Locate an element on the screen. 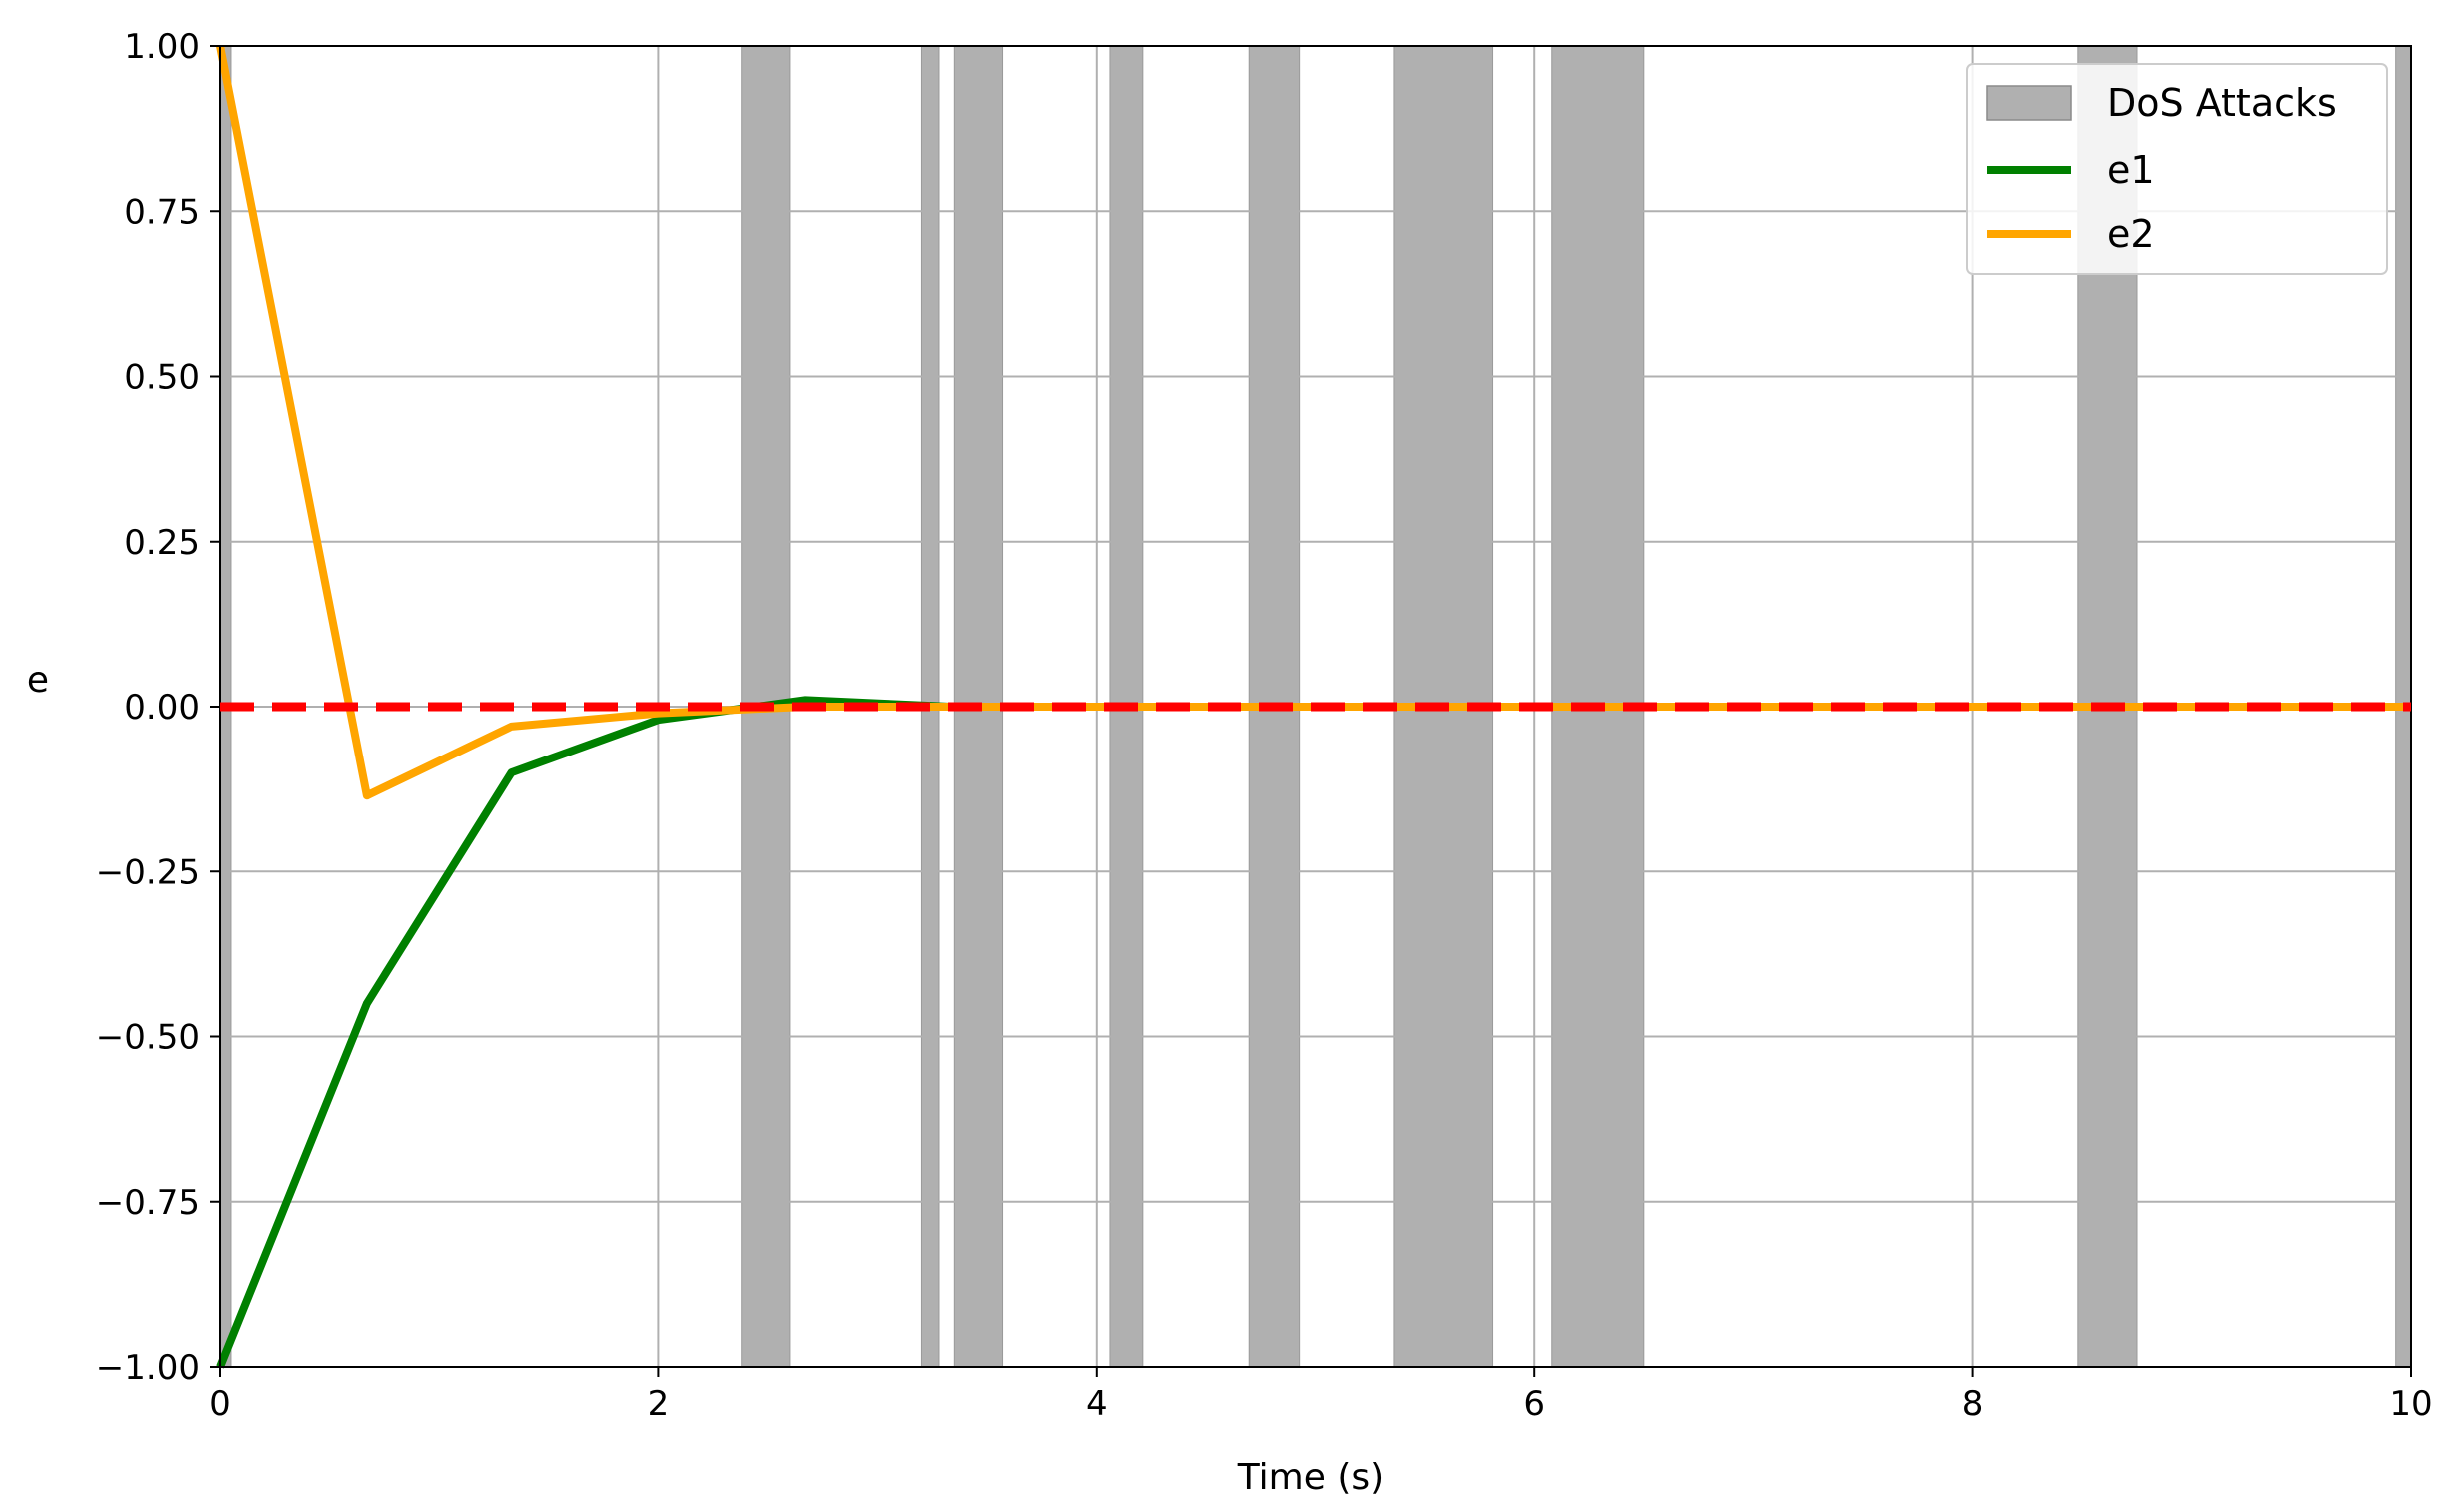  legend-label-attacks: DoS Attacks is located at coordinates (2222, 103).